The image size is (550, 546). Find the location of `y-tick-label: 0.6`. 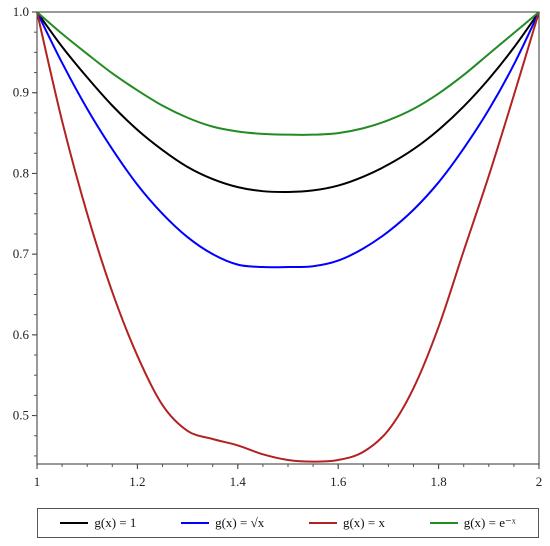

y-tick-label: 0.6 is located at coordinates (21, 334).